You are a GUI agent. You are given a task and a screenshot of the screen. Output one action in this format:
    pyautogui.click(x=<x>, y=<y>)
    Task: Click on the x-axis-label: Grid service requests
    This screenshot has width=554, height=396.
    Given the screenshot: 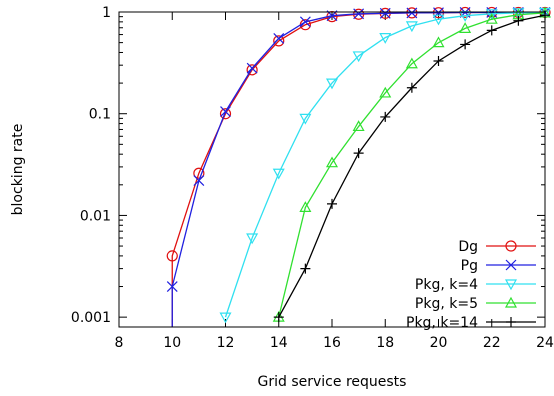 What is the action you would take?
    pyautogui.click(x=332, y=382)
    